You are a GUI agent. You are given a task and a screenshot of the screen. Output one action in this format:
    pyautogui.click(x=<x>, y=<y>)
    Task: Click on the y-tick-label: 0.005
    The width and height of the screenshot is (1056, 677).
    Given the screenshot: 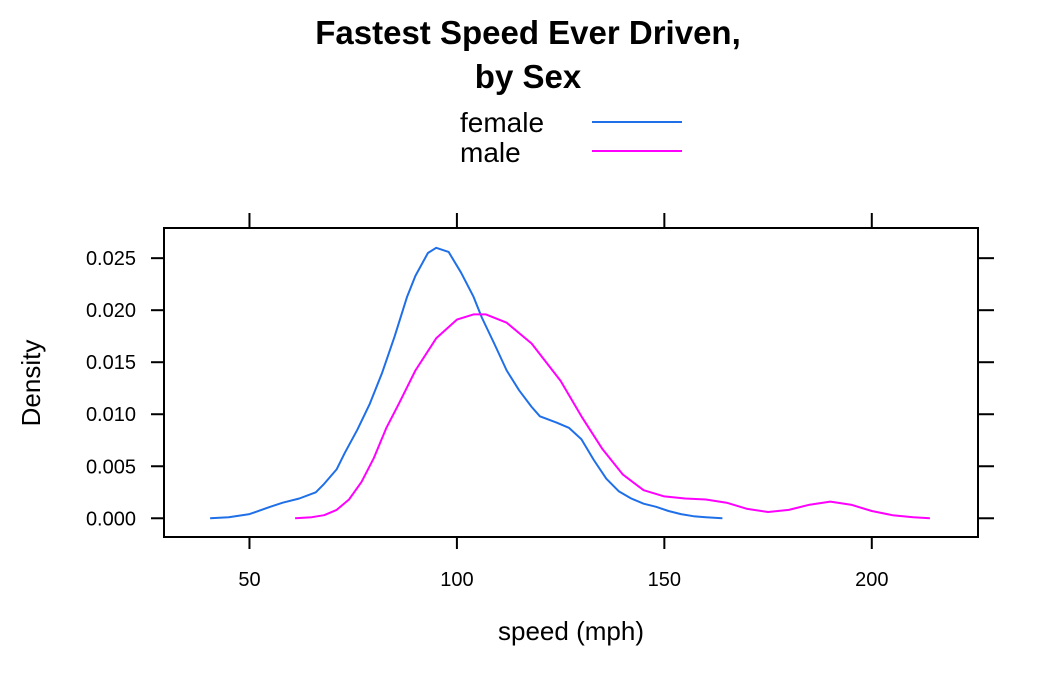 What is the action you would take?
    pyautogui.click(x=111, y=467)
    